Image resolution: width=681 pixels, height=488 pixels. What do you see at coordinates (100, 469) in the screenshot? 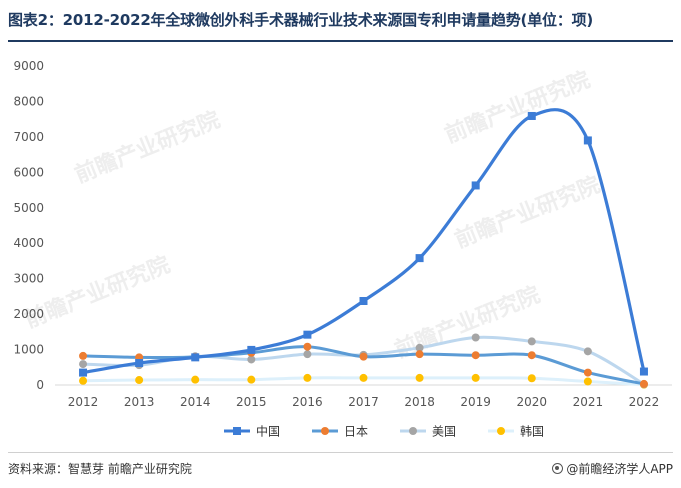
I see `source-note: 资料来源：智慧芽 前瞻产业研究院` at bounding box center [100, 469].